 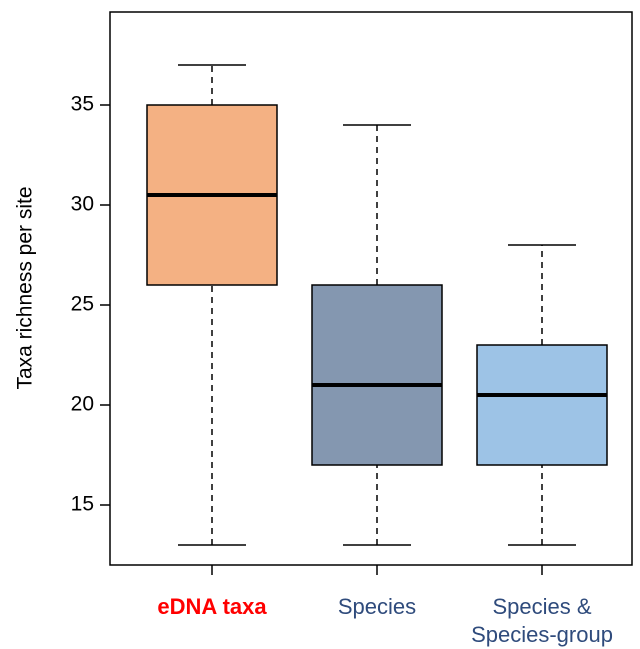 What do you see at coordinates (82, 204) in the screenshot?
I see `y-tick-label: 30` at bounding box center [82, 204].